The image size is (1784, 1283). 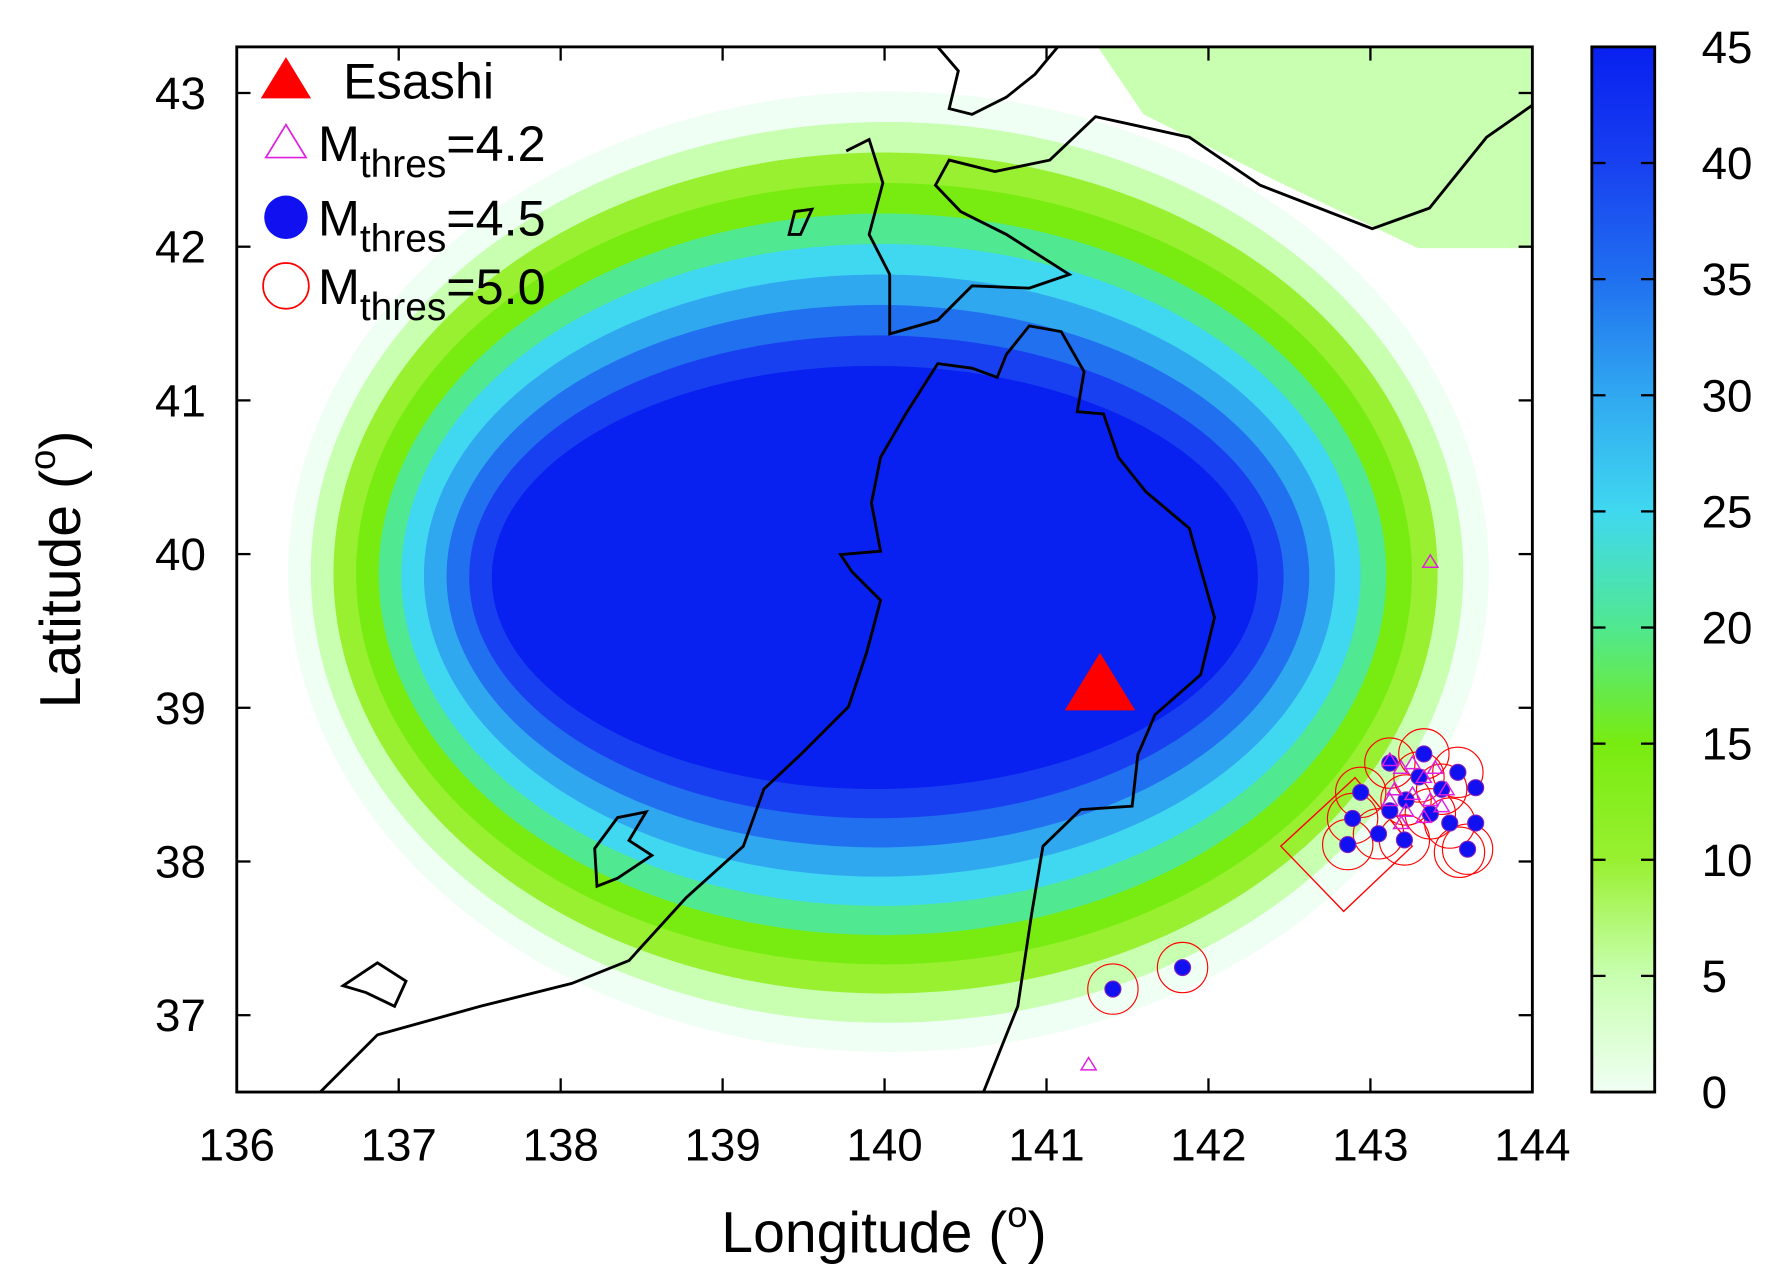 I want to click on legend-label-part: Esashi, so click(x=418, y=80).